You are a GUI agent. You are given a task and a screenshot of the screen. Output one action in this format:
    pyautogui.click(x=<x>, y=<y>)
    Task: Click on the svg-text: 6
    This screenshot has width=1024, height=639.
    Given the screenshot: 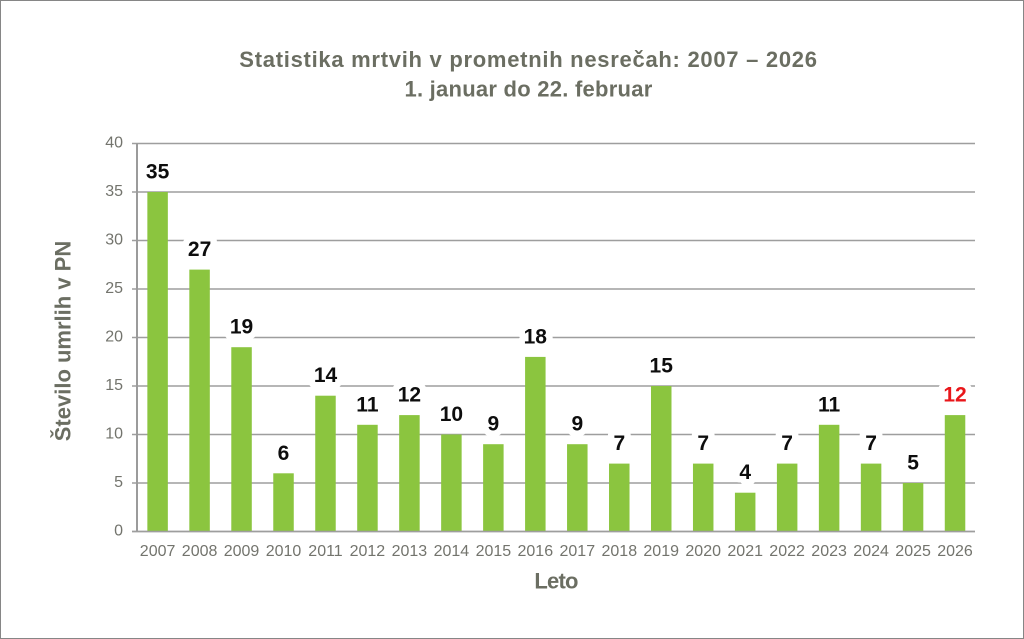 What is the action you would take?
    pyautogui.click(x=284, y=453)
    